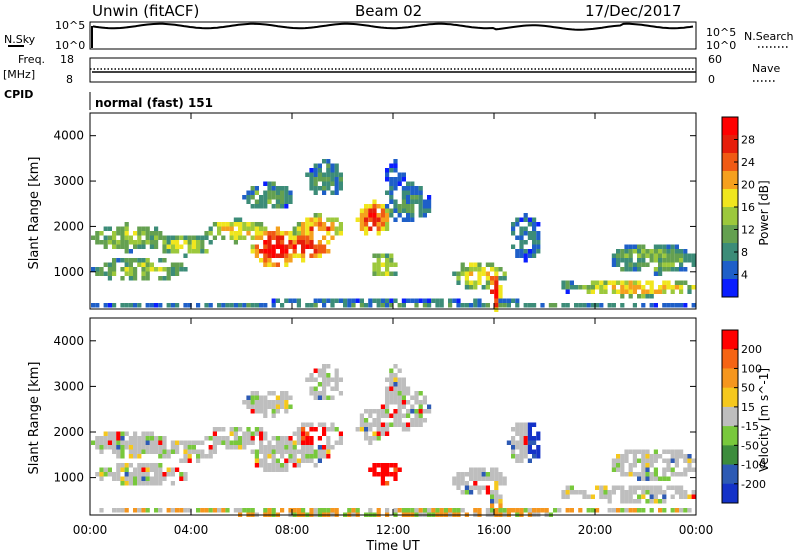  Describe the element at coordinates (68, 181) in the screenshot. I see `power-ytick-label: 3000` at that location.